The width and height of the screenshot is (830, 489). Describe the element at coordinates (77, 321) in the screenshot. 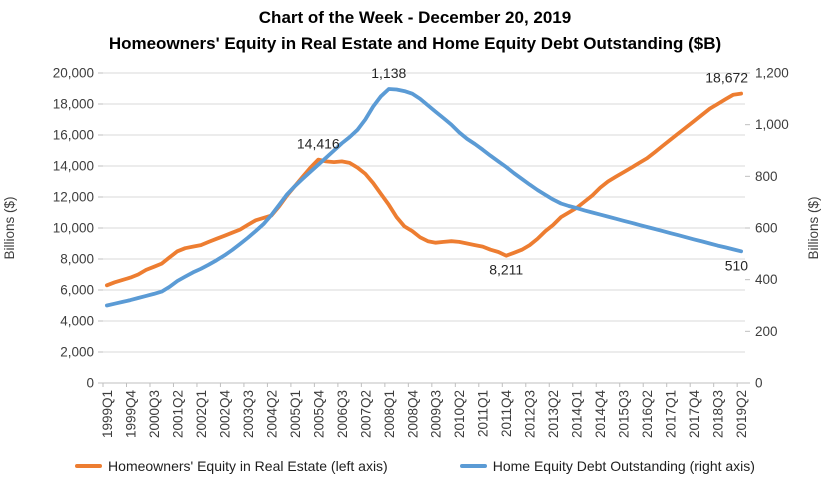

I see `y-axis-tick-label-left: 4,000` at that location.